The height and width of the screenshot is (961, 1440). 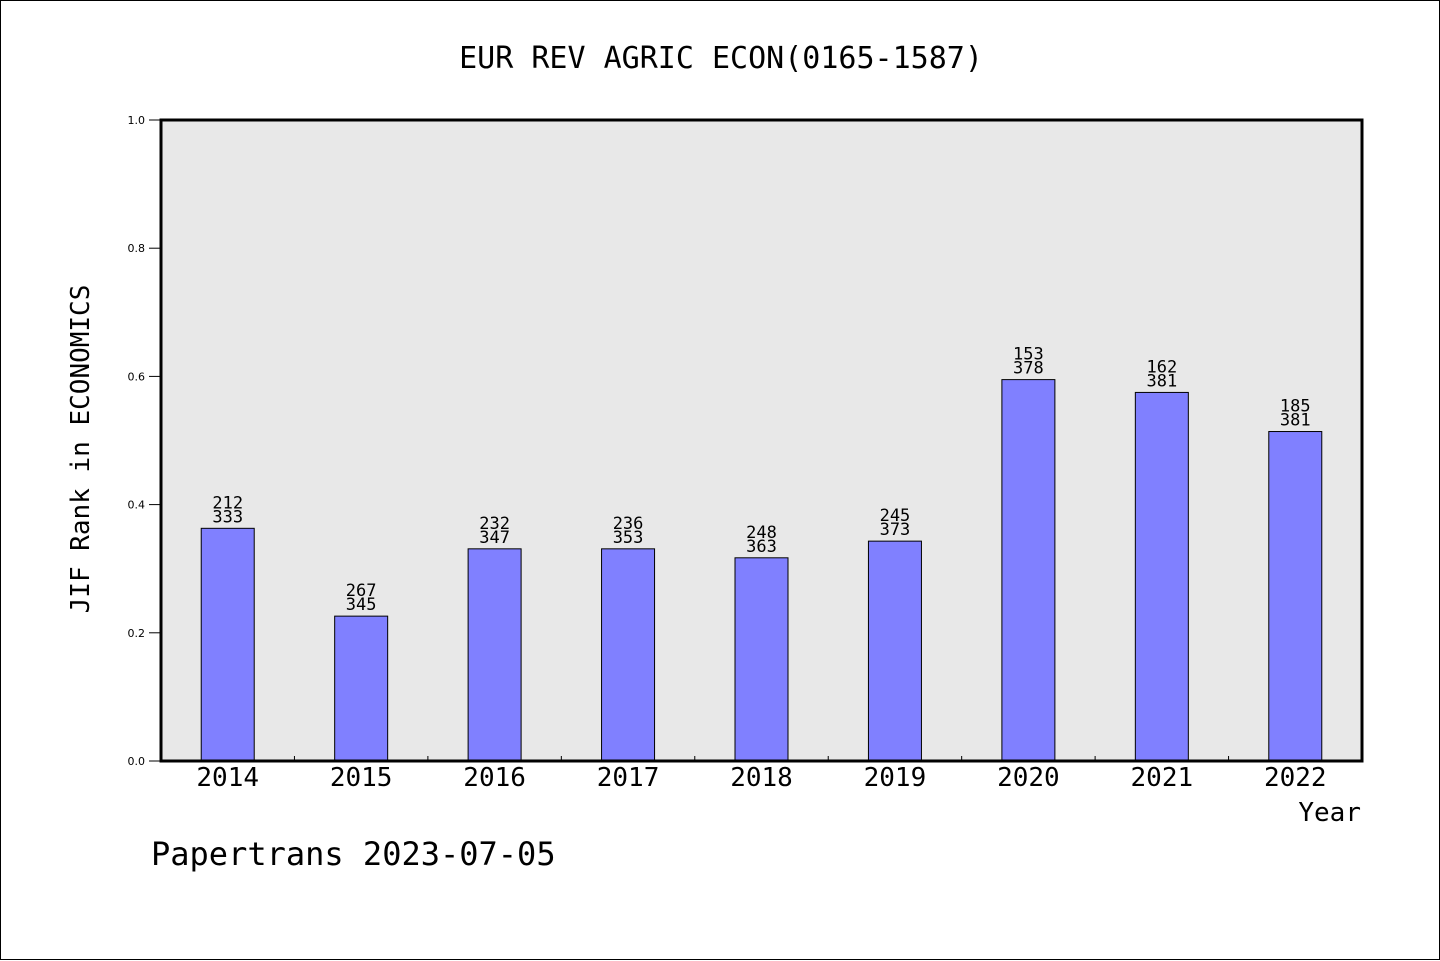 I want to click on x-tick-label-2019: 2019, so click(x=895, y=778).